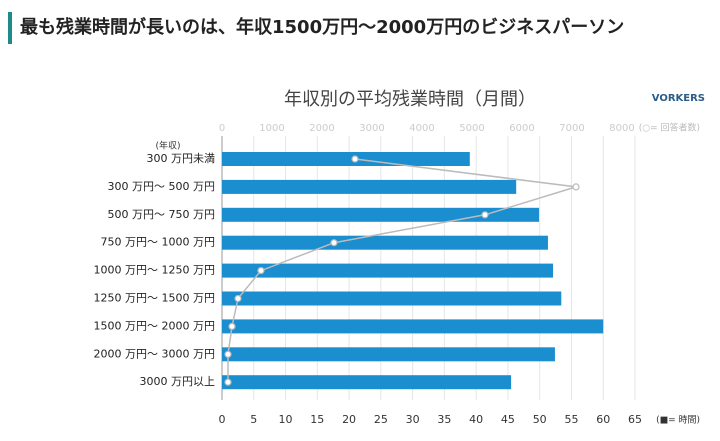 The height and width of the screenshot is (441, 720). I want to click on x2-tick-label: 4000, so click(421, 128).